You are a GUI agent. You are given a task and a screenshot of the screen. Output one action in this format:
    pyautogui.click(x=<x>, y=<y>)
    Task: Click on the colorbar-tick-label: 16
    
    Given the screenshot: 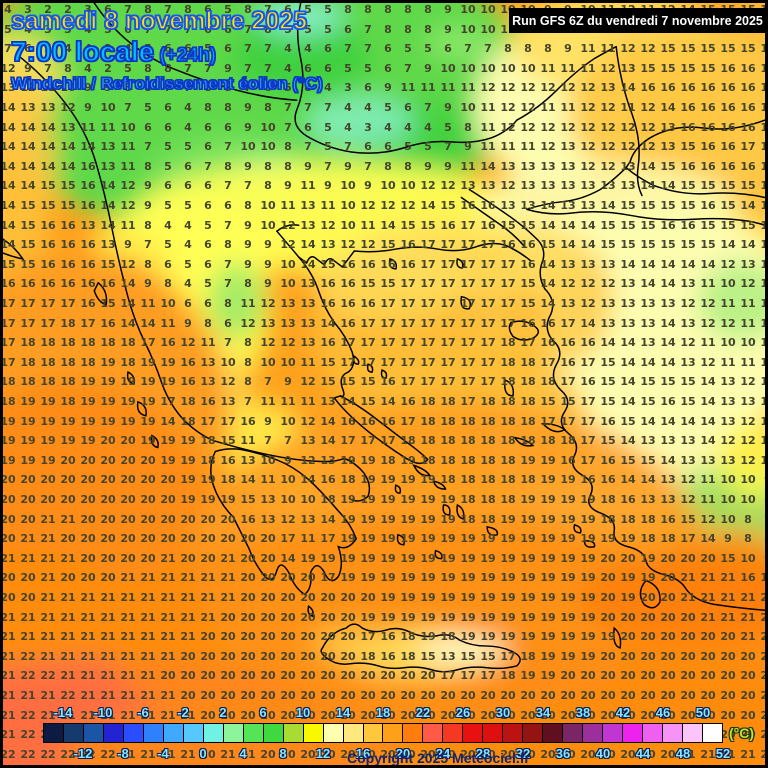 What is the action you would take?
    pyautogui.click(x=363, y=753)
    